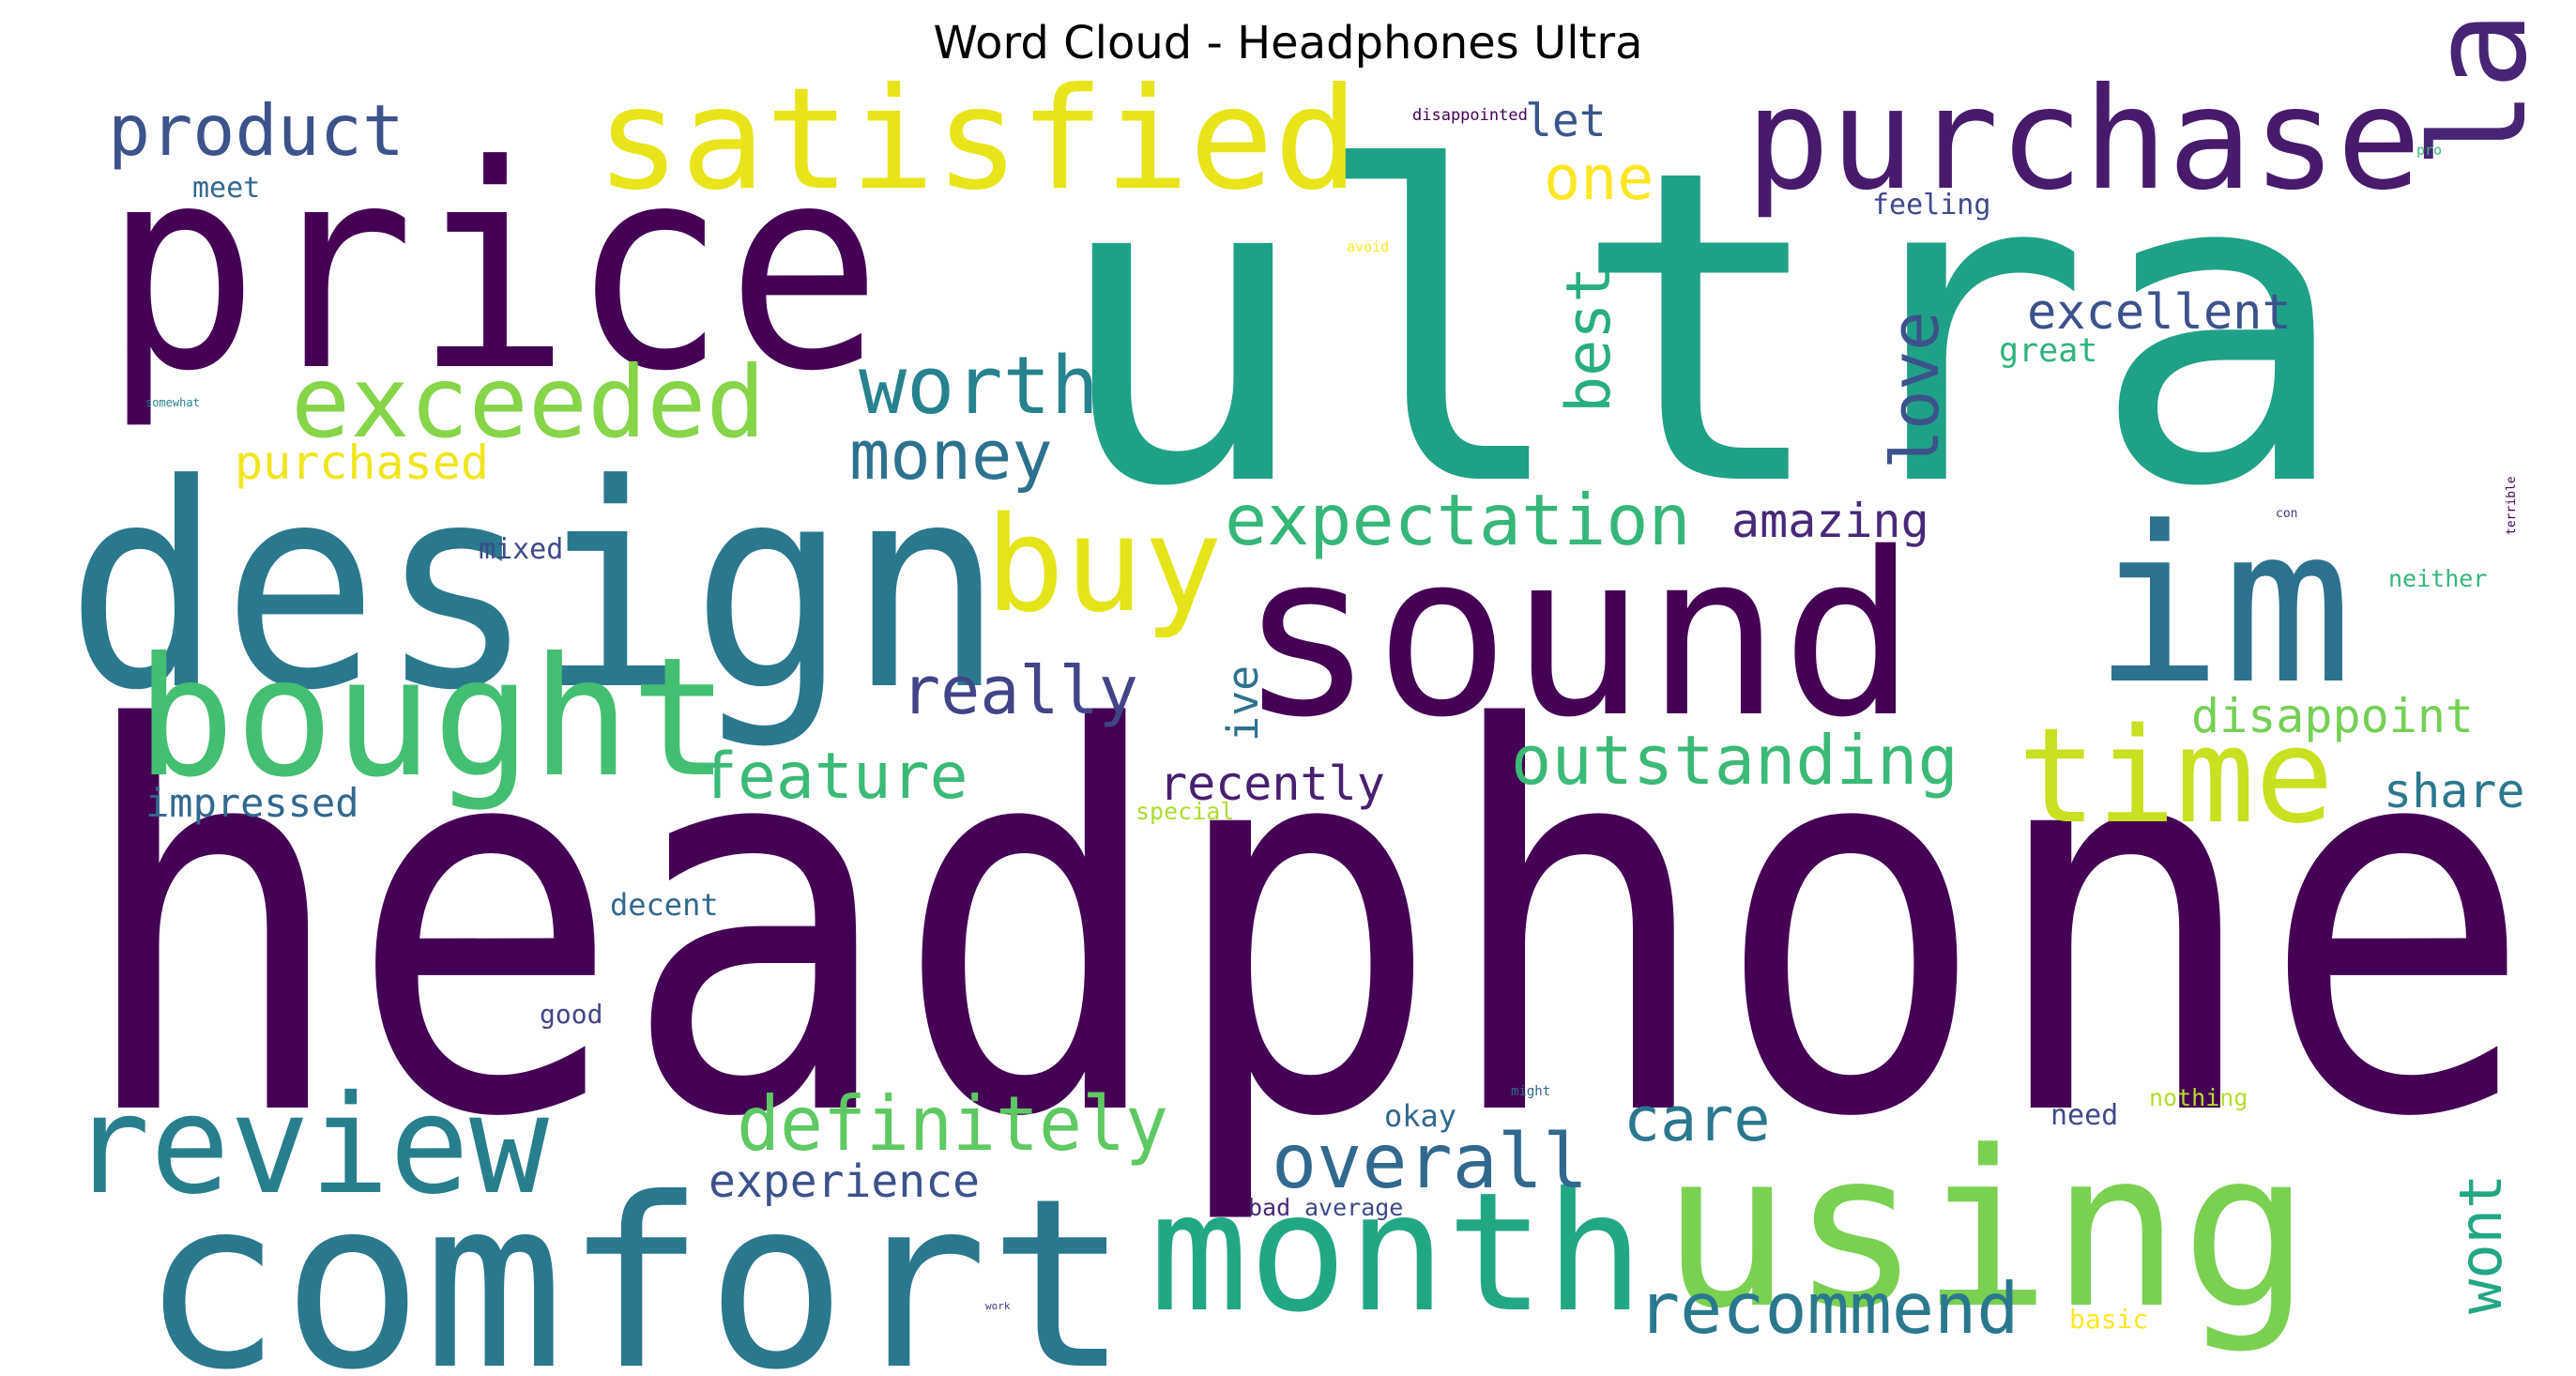  I want to click on word-work: work, so click(998, 1306).